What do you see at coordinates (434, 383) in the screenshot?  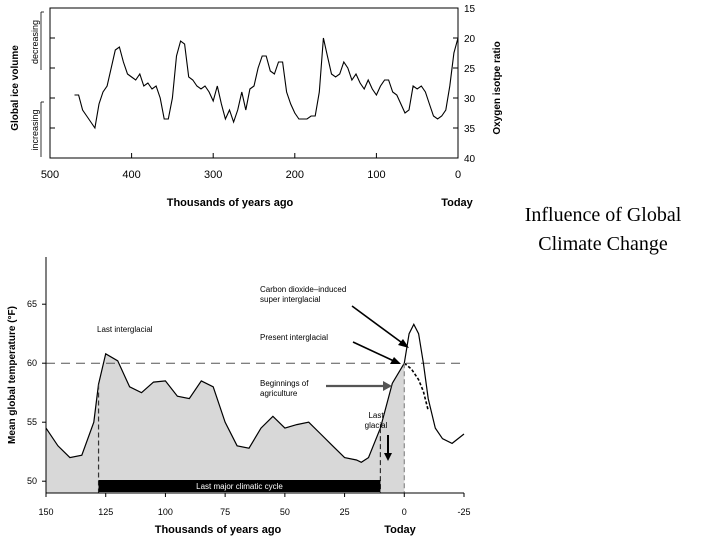 I see `super-interglacial-projection-line` at bounding box center [434, 383].